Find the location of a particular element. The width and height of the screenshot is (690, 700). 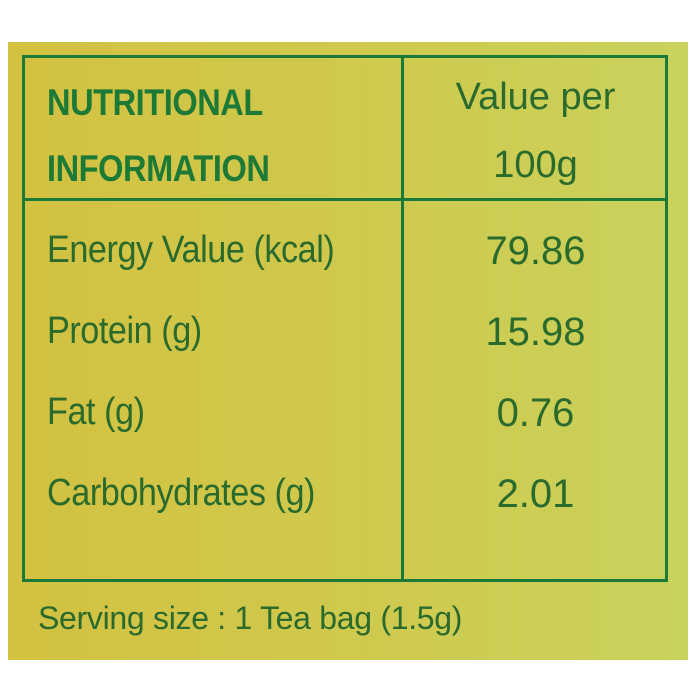

row-value: 79.86 is located at coordinates (535, 251).